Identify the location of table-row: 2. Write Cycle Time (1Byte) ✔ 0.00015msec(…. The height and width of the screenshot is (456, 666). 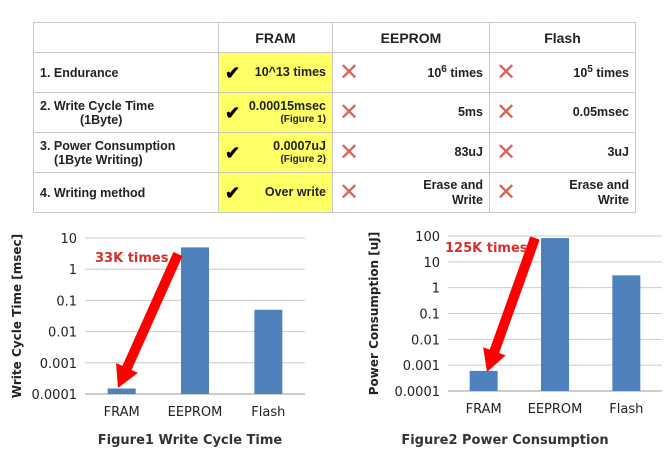
(334, 112).